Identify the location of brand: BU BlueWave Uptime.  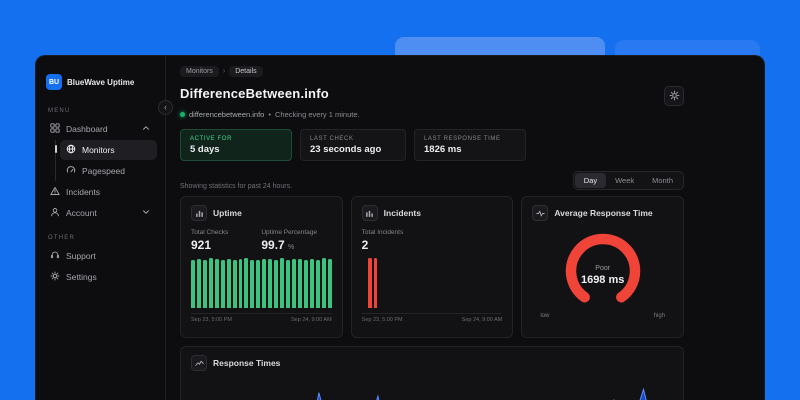
(100, 85).